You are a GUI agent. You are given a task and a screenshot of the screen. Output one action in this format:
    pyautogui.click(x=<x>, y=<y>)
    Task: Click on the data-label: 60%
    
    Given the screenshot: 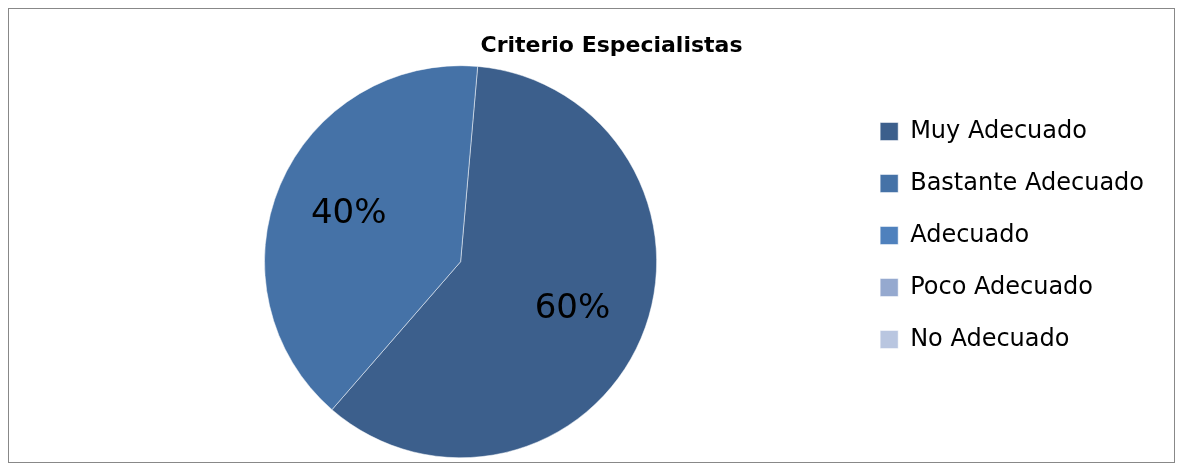 What is the action you would take?
    pyautogui.click(x=572, y=306)
    